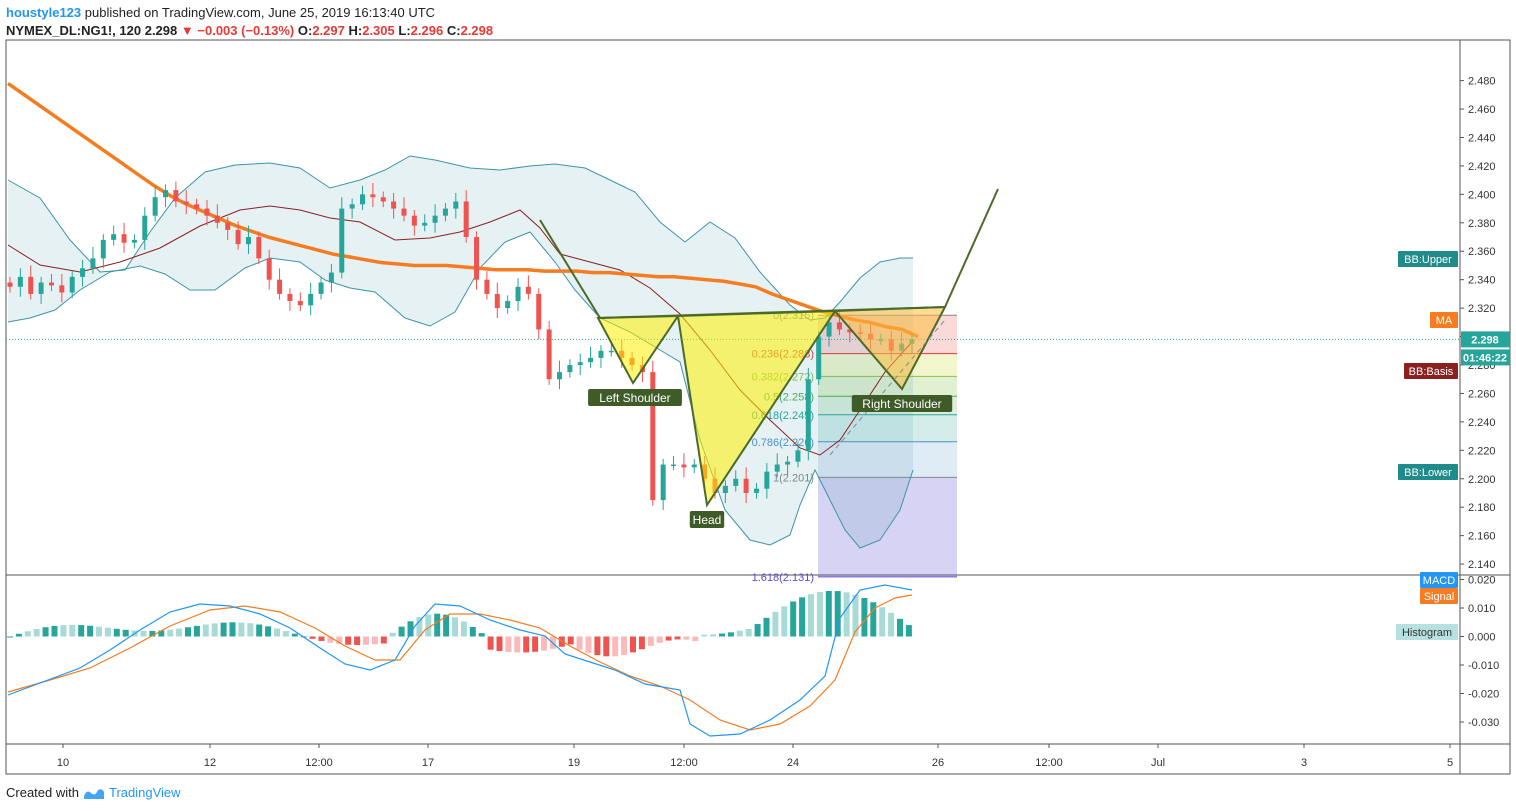  What do you see at coordinates (783, 578) in the screenshot?
I see `fib-level-label: 1.618(2.131)` at bounding box center [783, 578].